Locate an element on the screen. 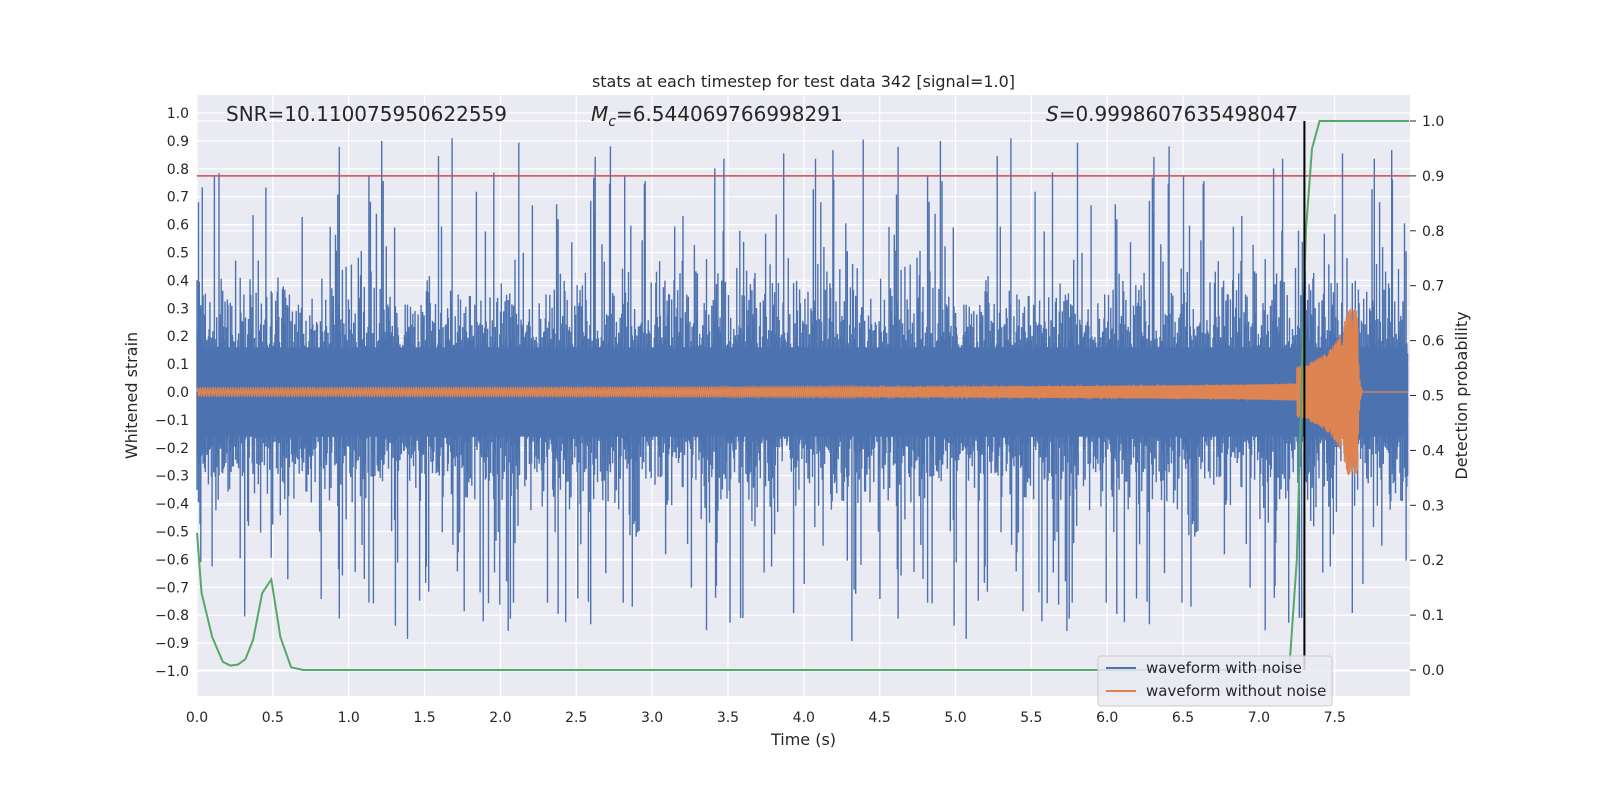  y2-tick-label: 0.0 is located at coordinates (1433, 671).